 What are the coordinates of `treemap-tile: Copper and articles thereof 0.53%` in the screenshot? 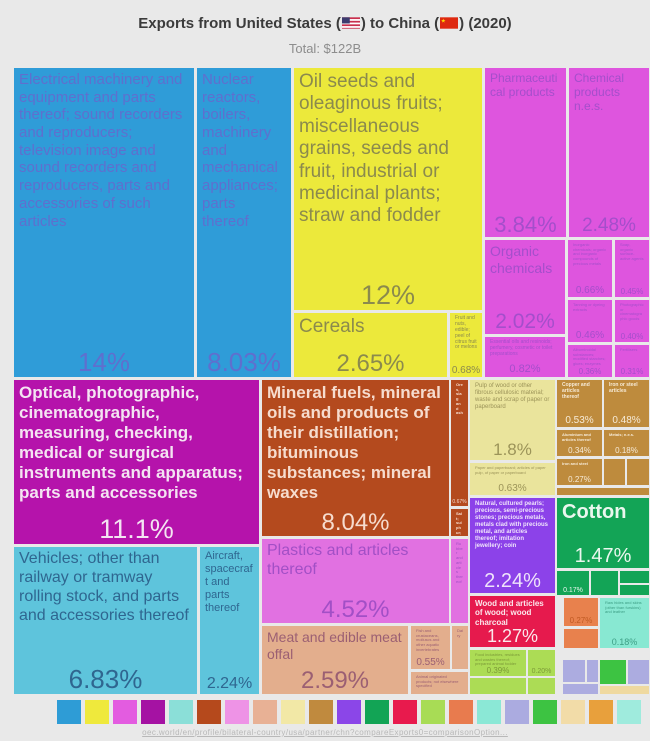 It's located at (579, 403).